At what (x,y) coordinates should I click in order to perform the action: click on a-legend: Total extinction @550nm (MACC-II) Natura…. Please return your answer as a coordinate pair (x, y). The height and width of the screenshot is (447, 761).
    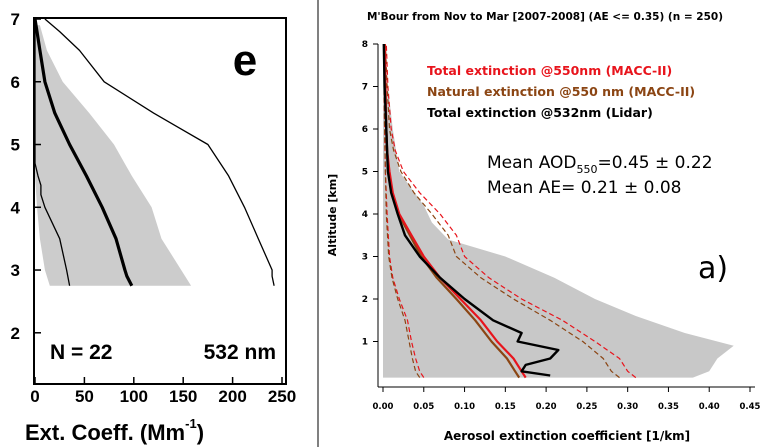
    Looking at the image, I should click on (561, 91).